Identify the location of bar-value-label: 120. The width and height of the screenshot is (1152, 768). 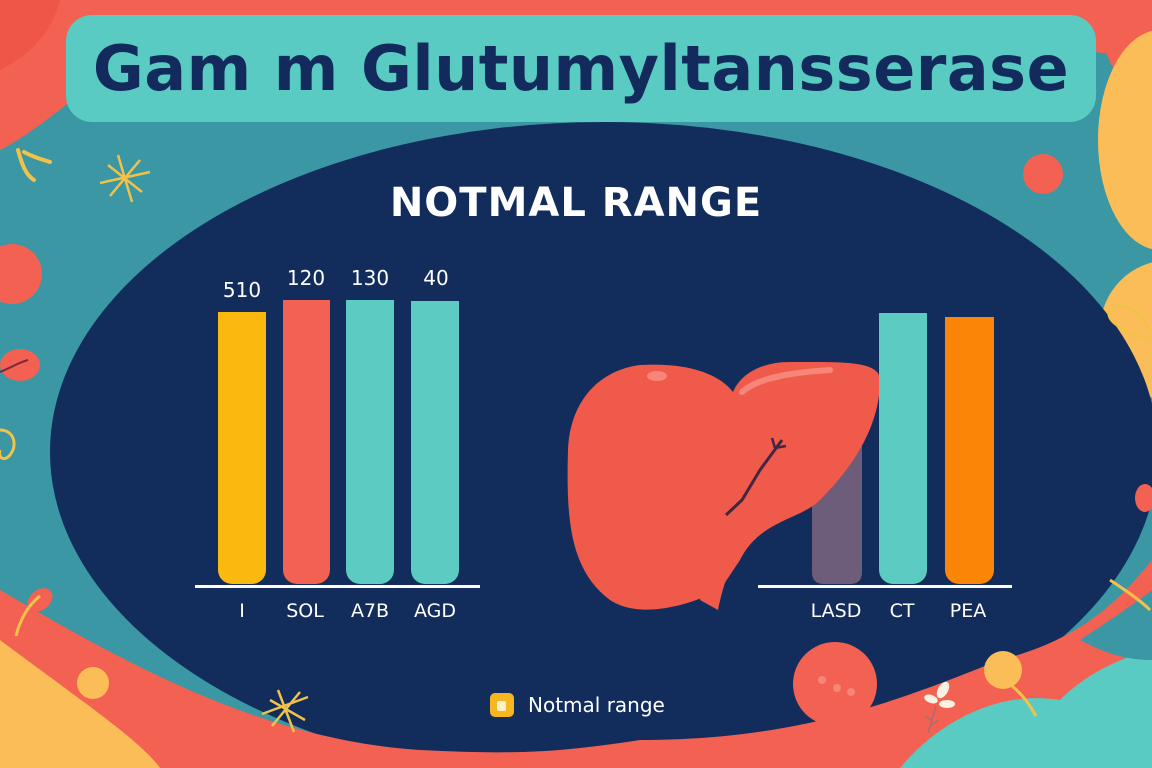
(306, 278).